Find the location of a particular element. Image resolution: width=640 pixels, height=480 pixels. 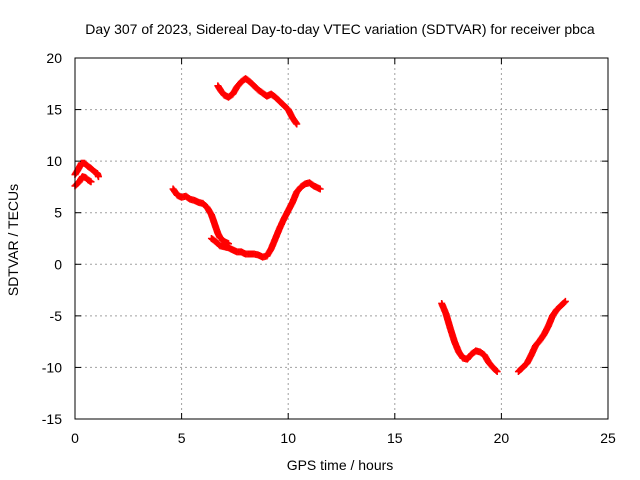

y-axis-title: SDTVAR / TECUs is located at coordinates (13, 240).